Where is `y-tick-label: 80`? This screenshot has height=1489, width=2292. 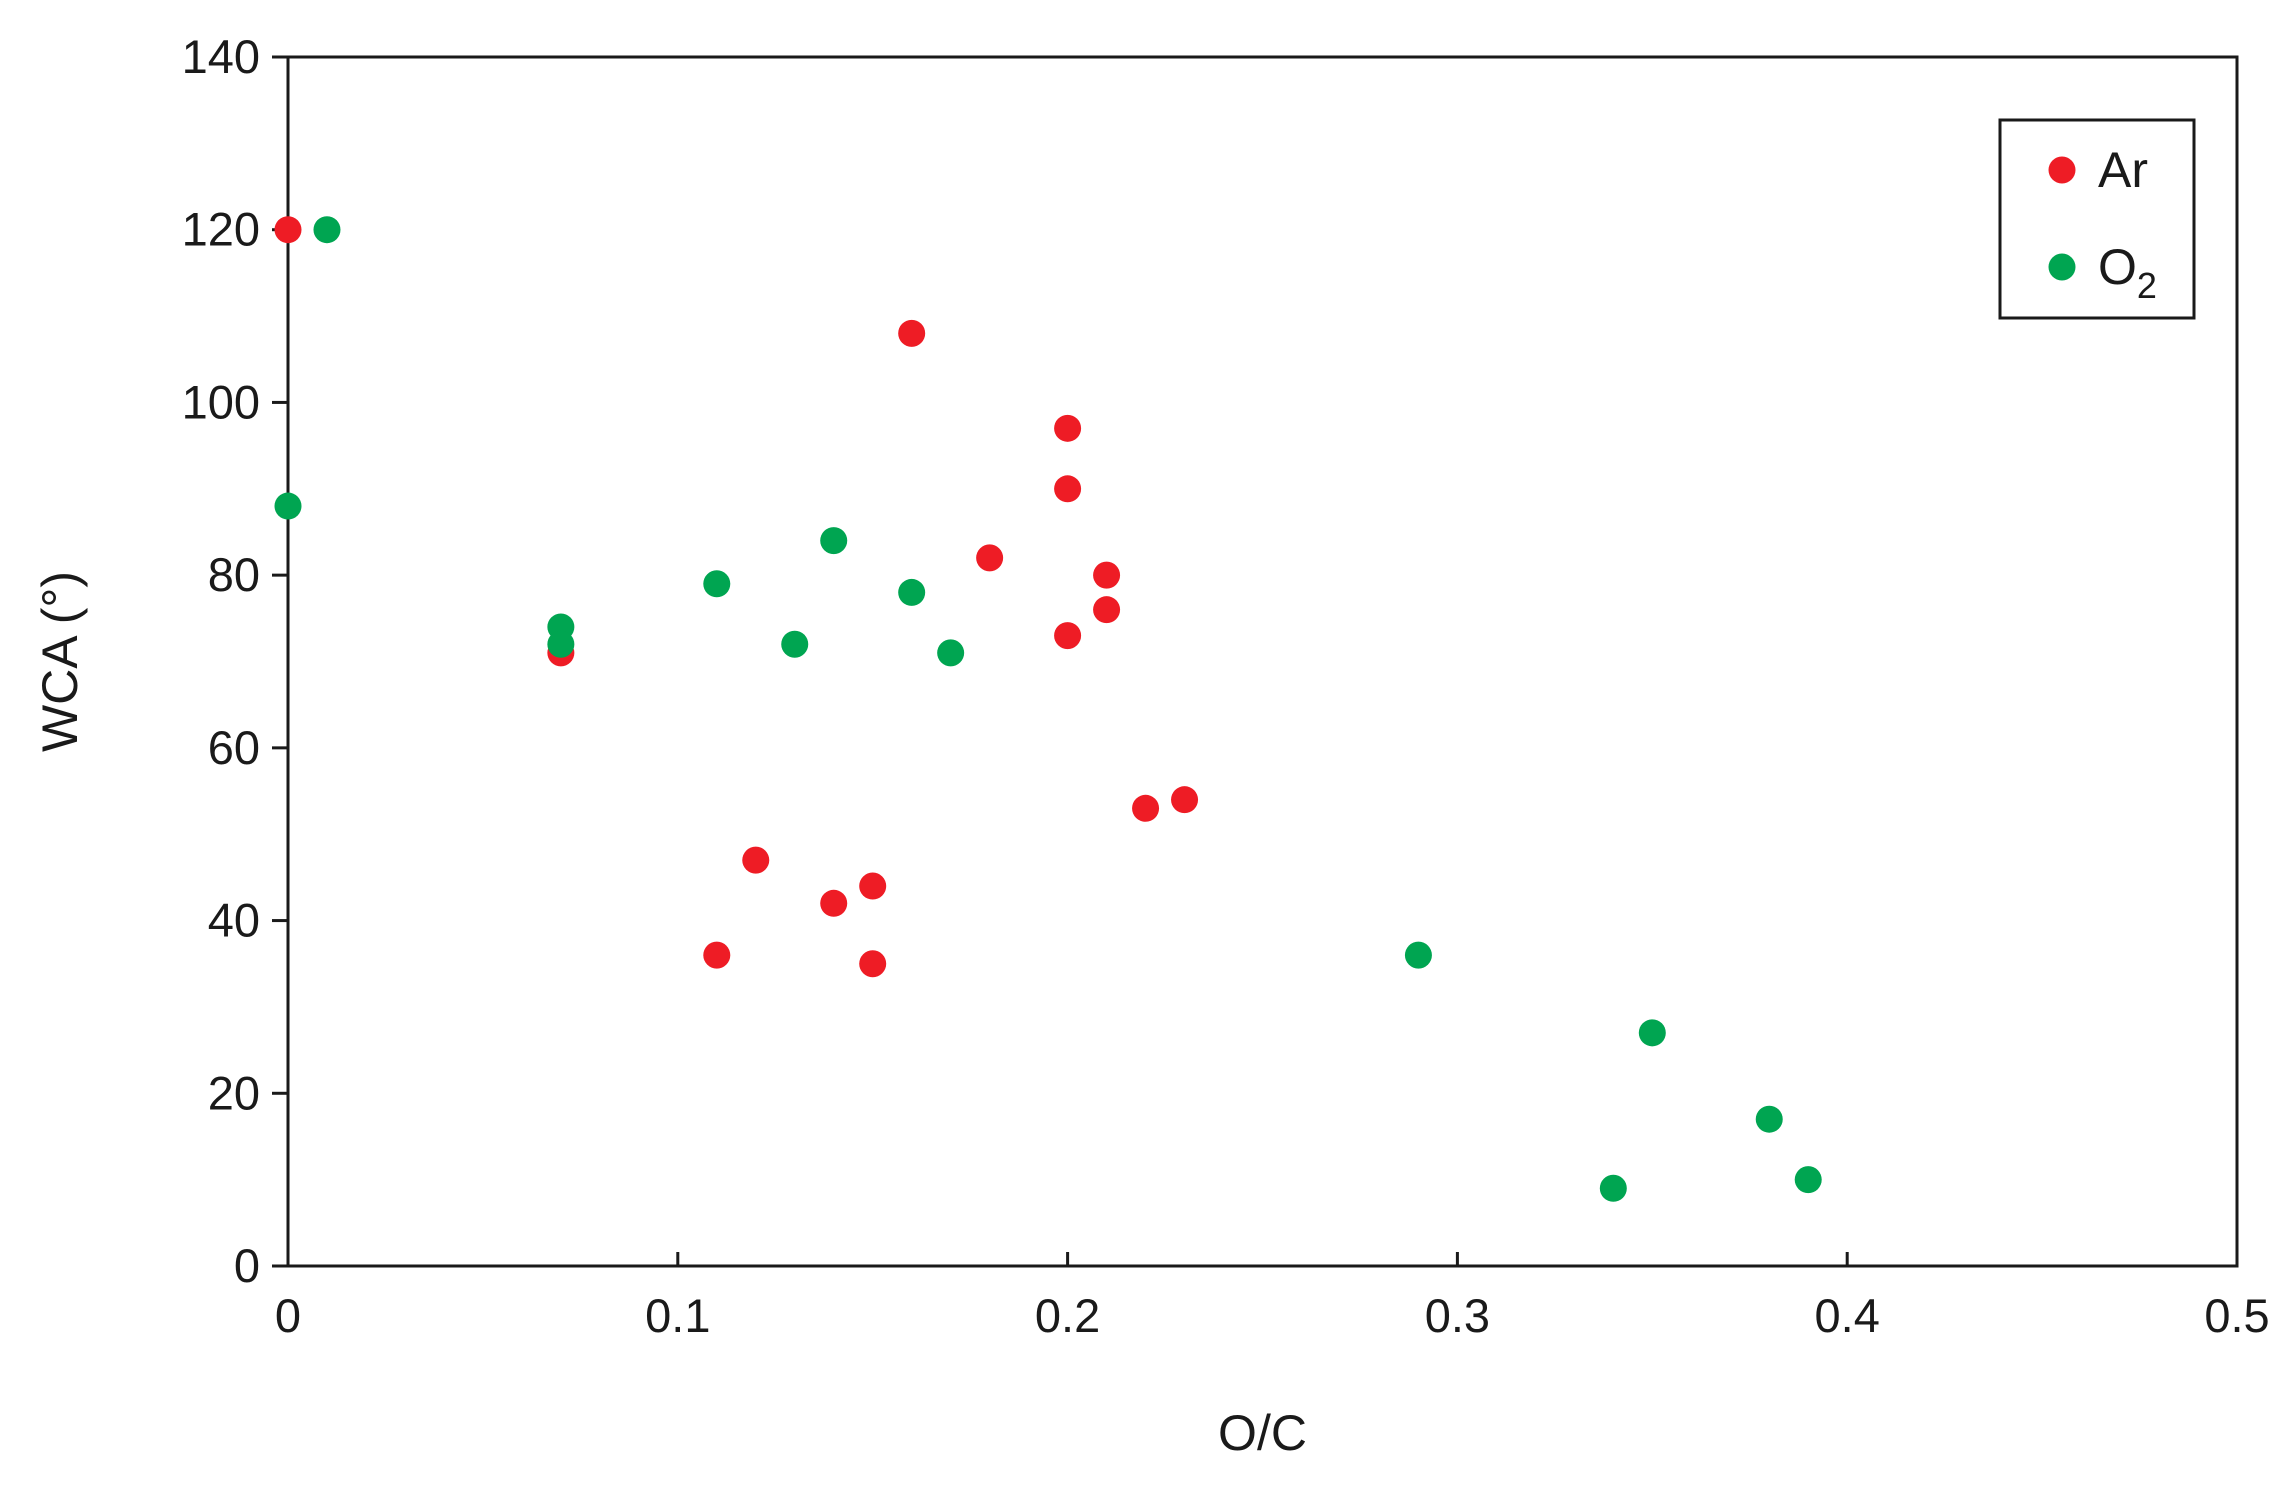 y-tick-label: 80 is located at coordinates (234, 574).